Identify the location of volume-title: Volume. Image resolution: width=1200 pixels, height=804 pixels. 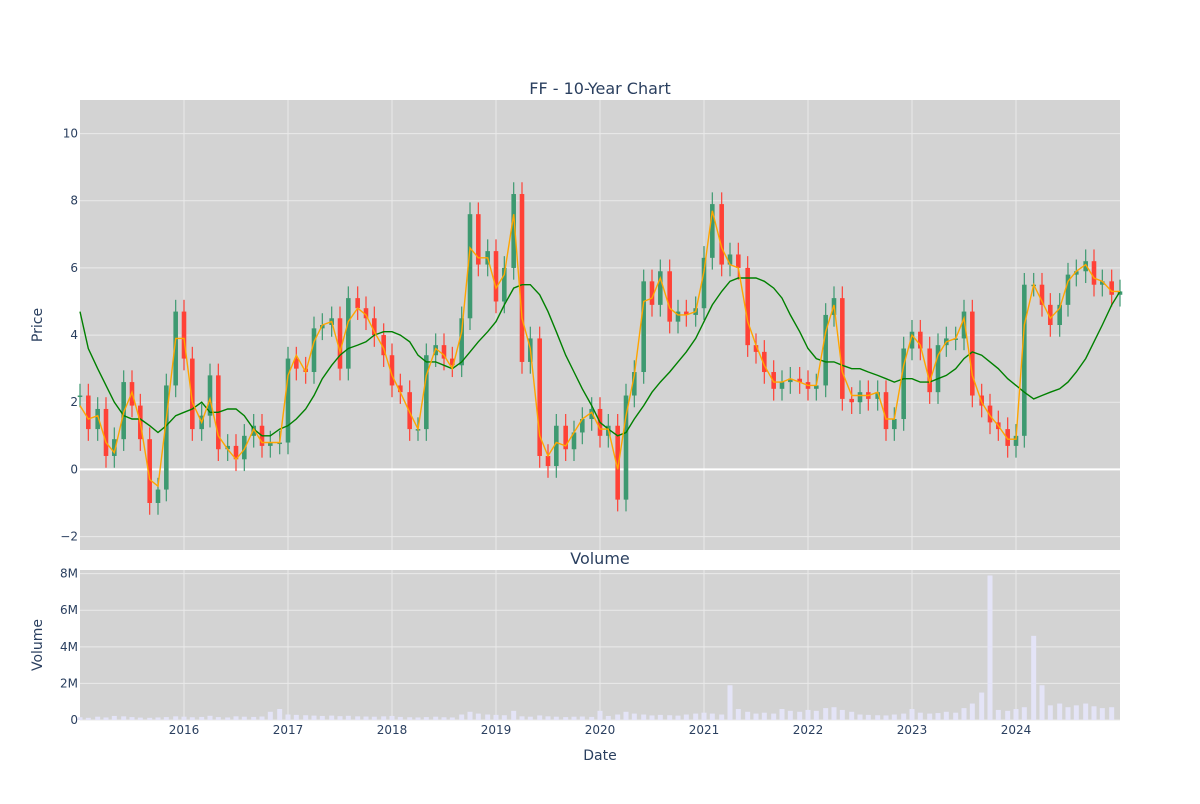
(600, 558).